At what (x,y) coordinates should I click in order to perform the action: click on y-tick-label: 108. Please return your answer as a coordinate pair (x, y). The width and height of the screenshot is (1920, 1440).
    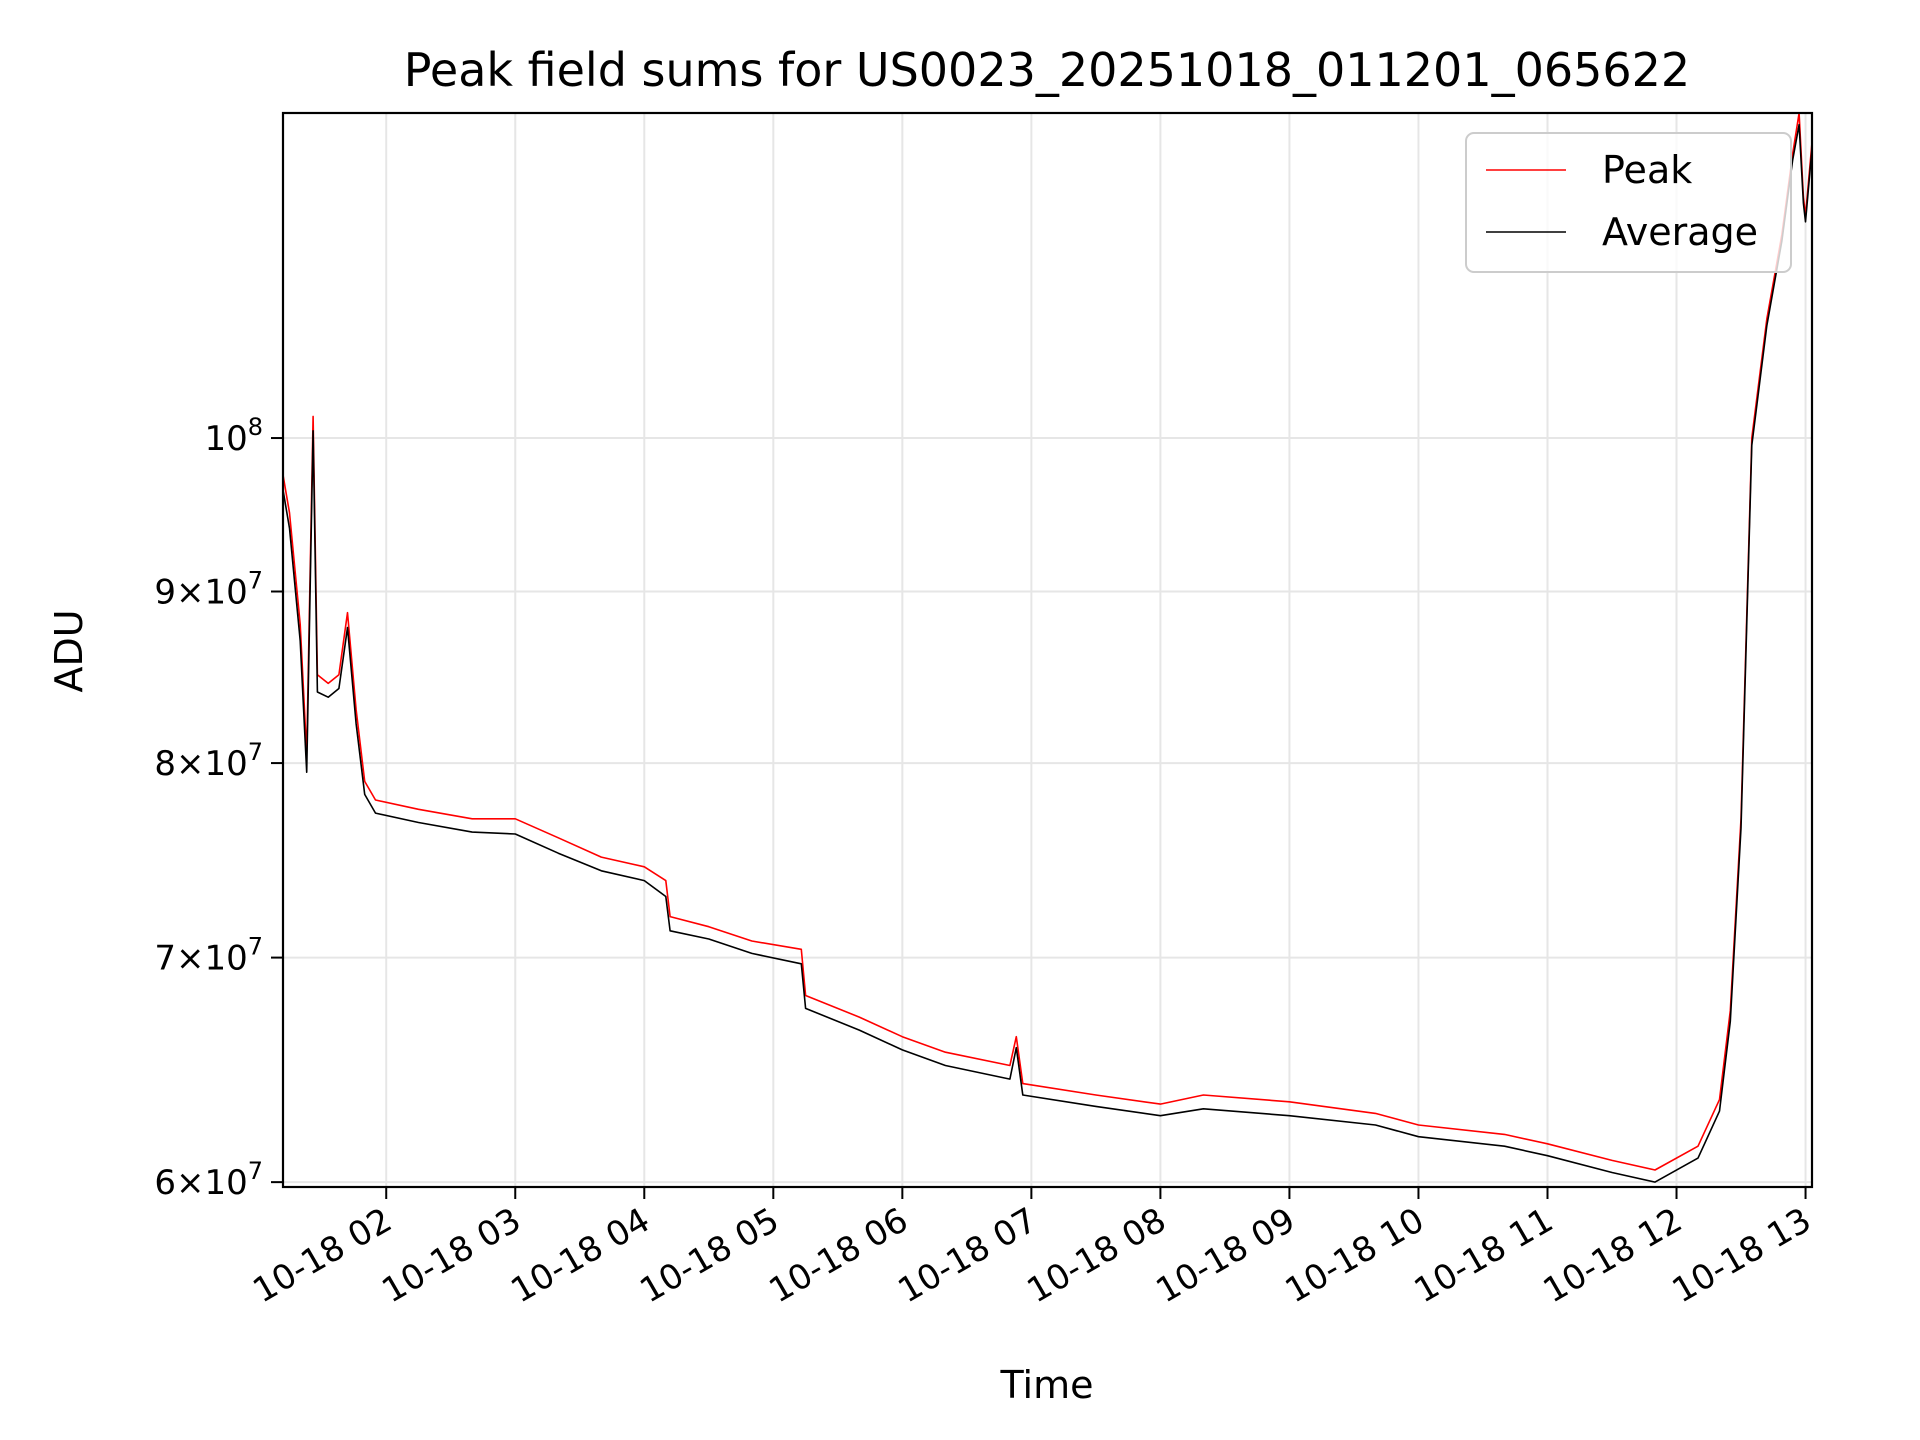
    Looking at the image, I should click on (233, 436).